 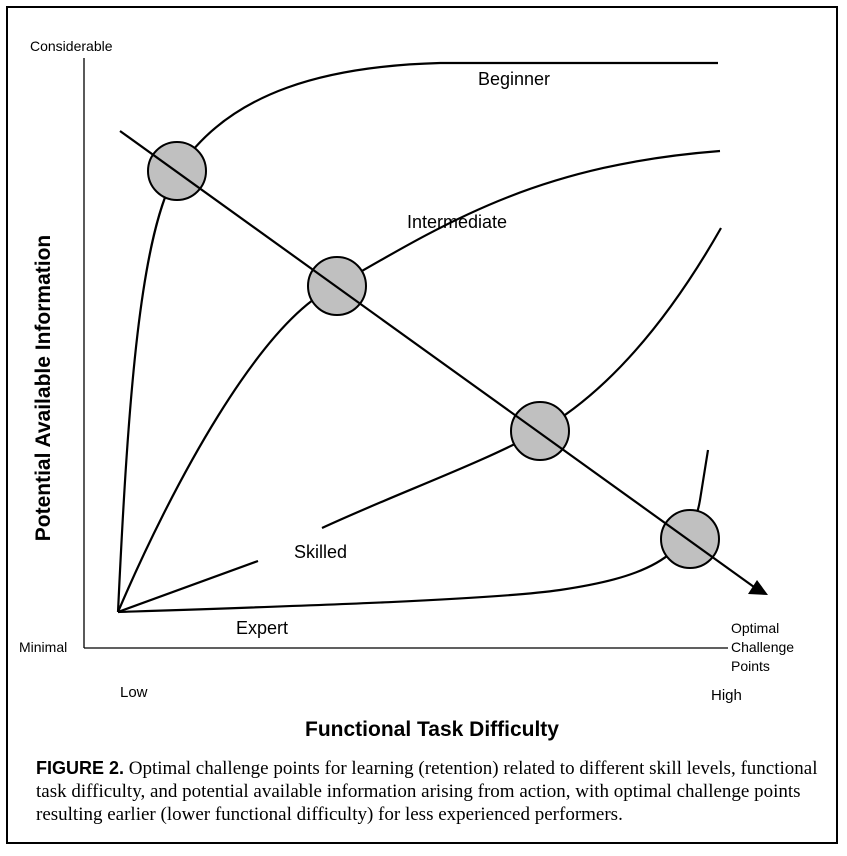 What do you see at coordinates (413, 531) in the screenshot?
I see `expert-curve` at bounding box center [413, 531].